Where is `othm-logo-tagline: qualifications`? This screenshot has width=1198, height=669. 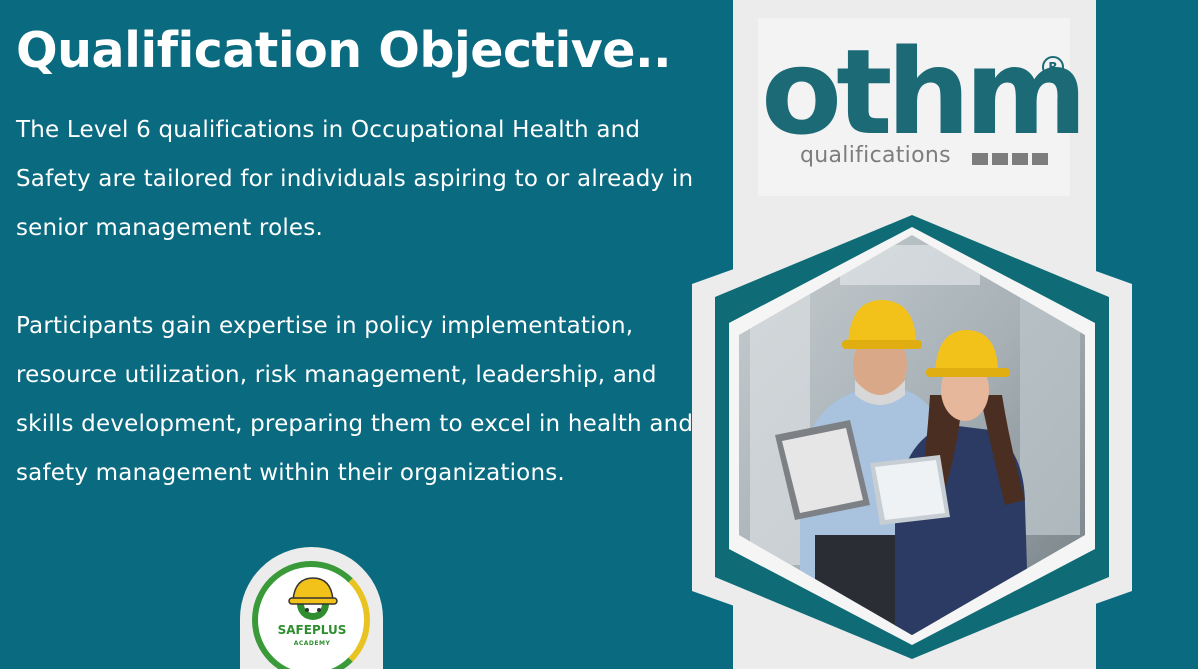 othm-logo-tagline: qualifications is located at coordinates (875, 155).